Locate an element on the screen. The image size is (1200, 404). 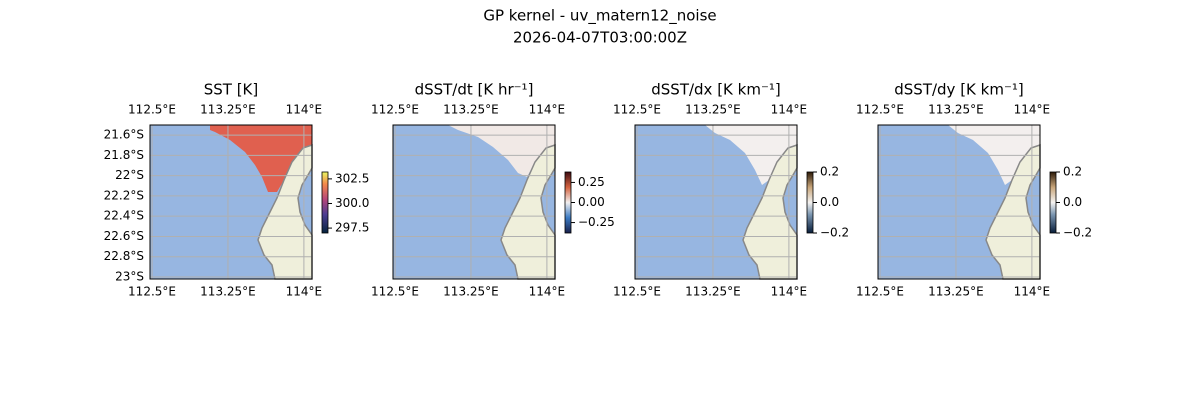
y-tick-label: 22.8°S is located at coordinates (124, 256).